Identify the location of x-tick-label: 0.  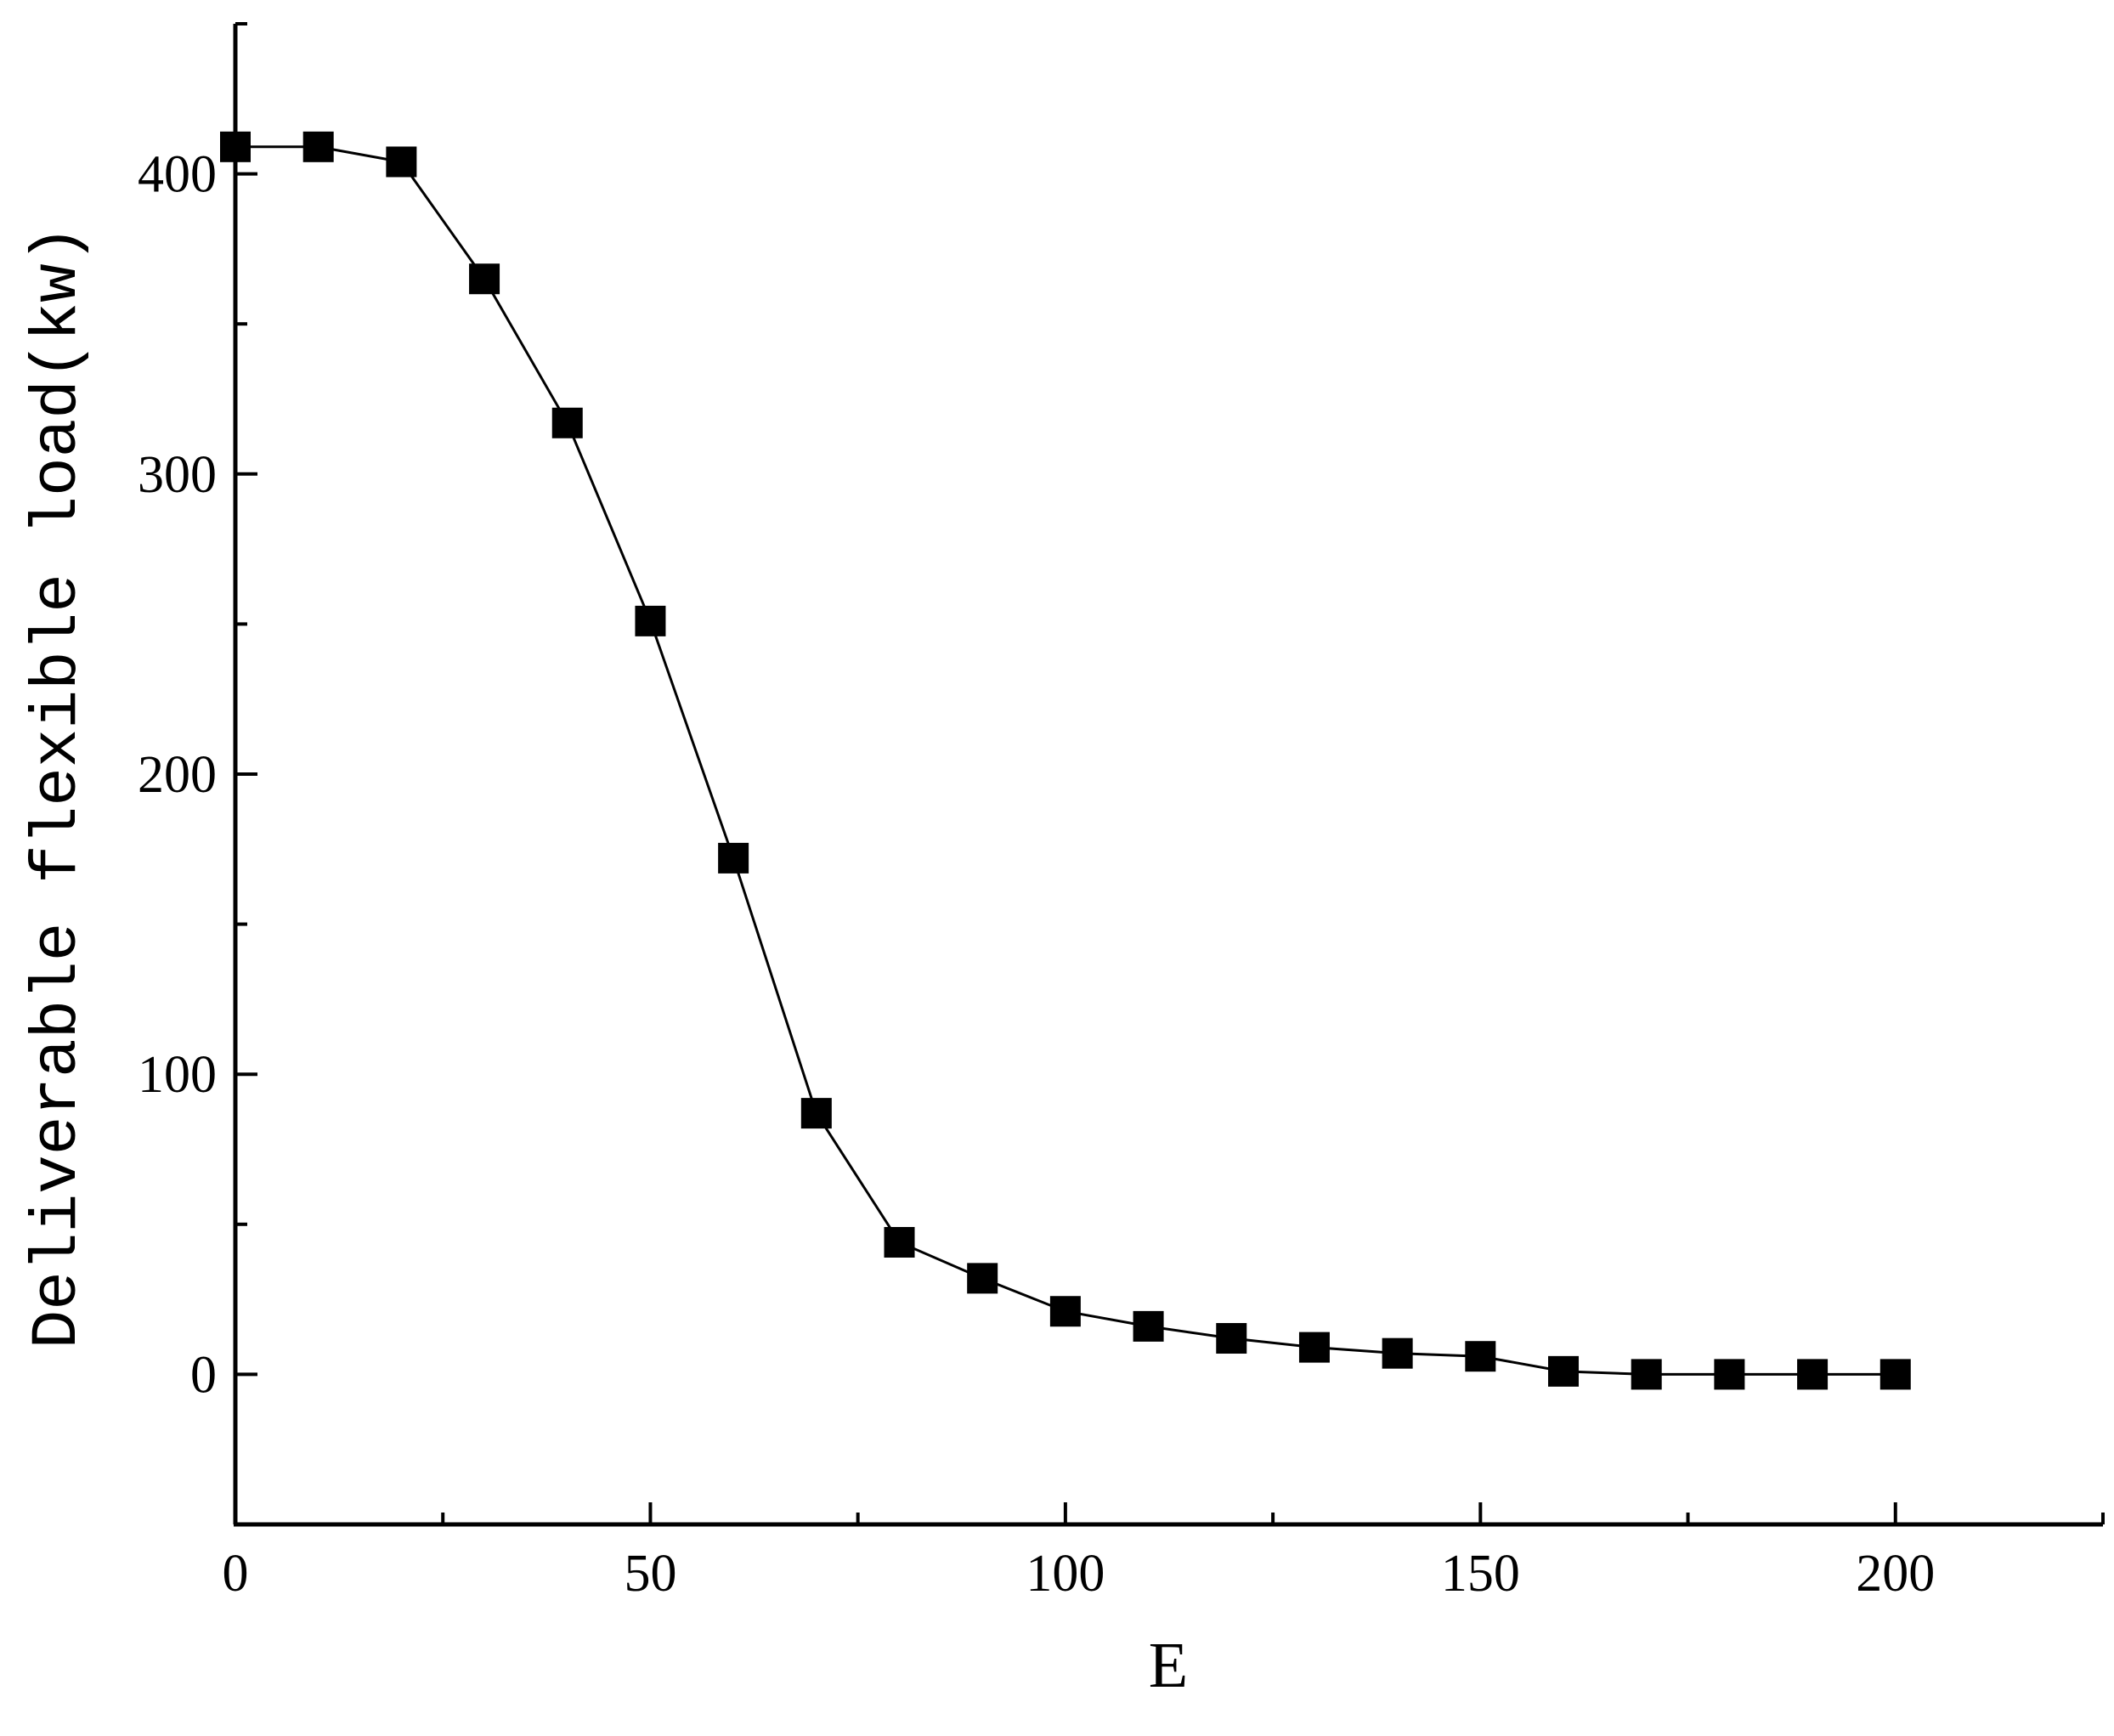
(236, 1574).